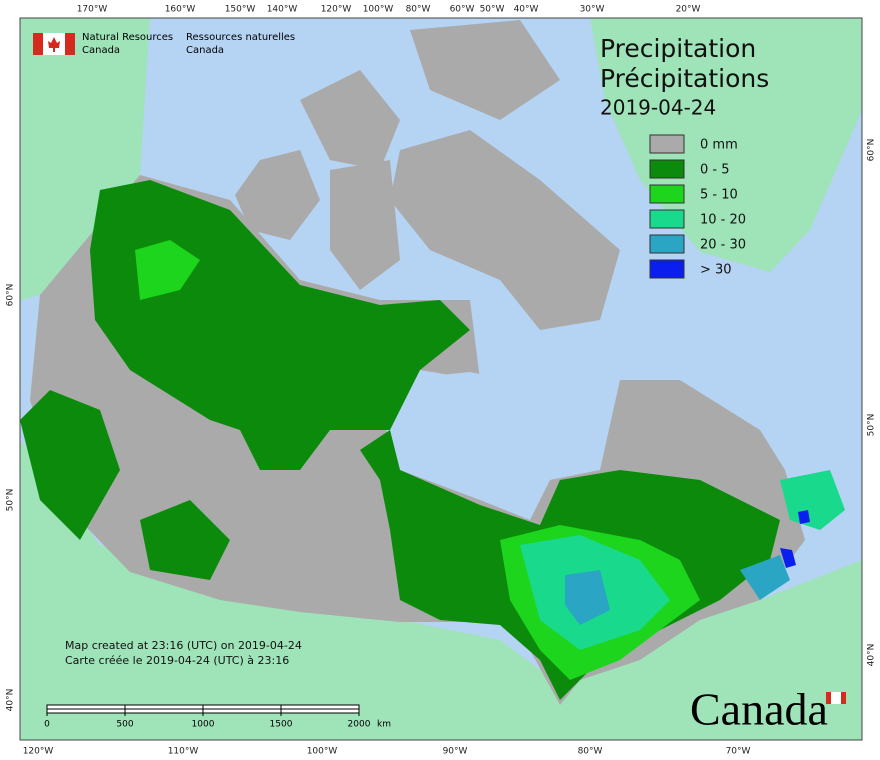  Describe the element at coordinates (127, 37) in the screenshot. I see `agency-en: Natural Resources` at that location.